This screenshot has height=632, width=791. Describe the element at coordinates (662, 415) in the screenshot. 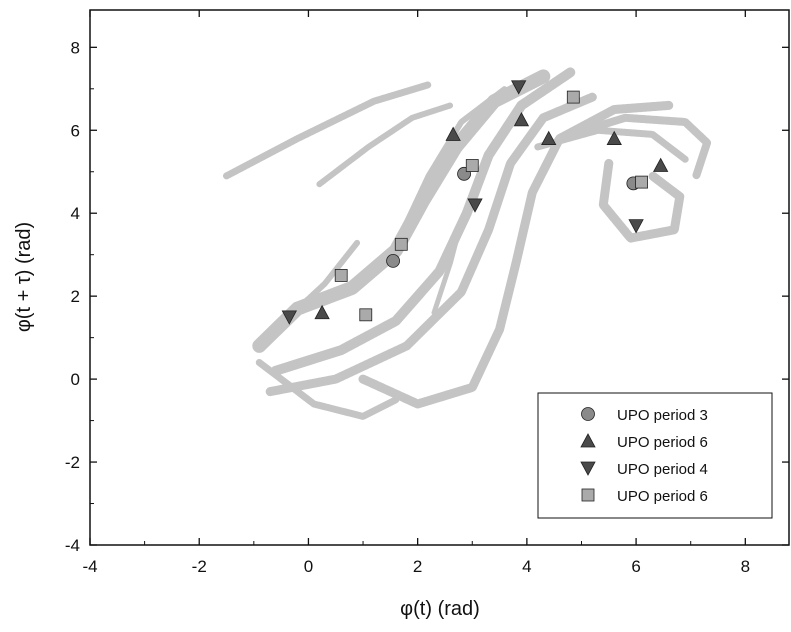

I see `legend-label: UPO period 3` at that location.